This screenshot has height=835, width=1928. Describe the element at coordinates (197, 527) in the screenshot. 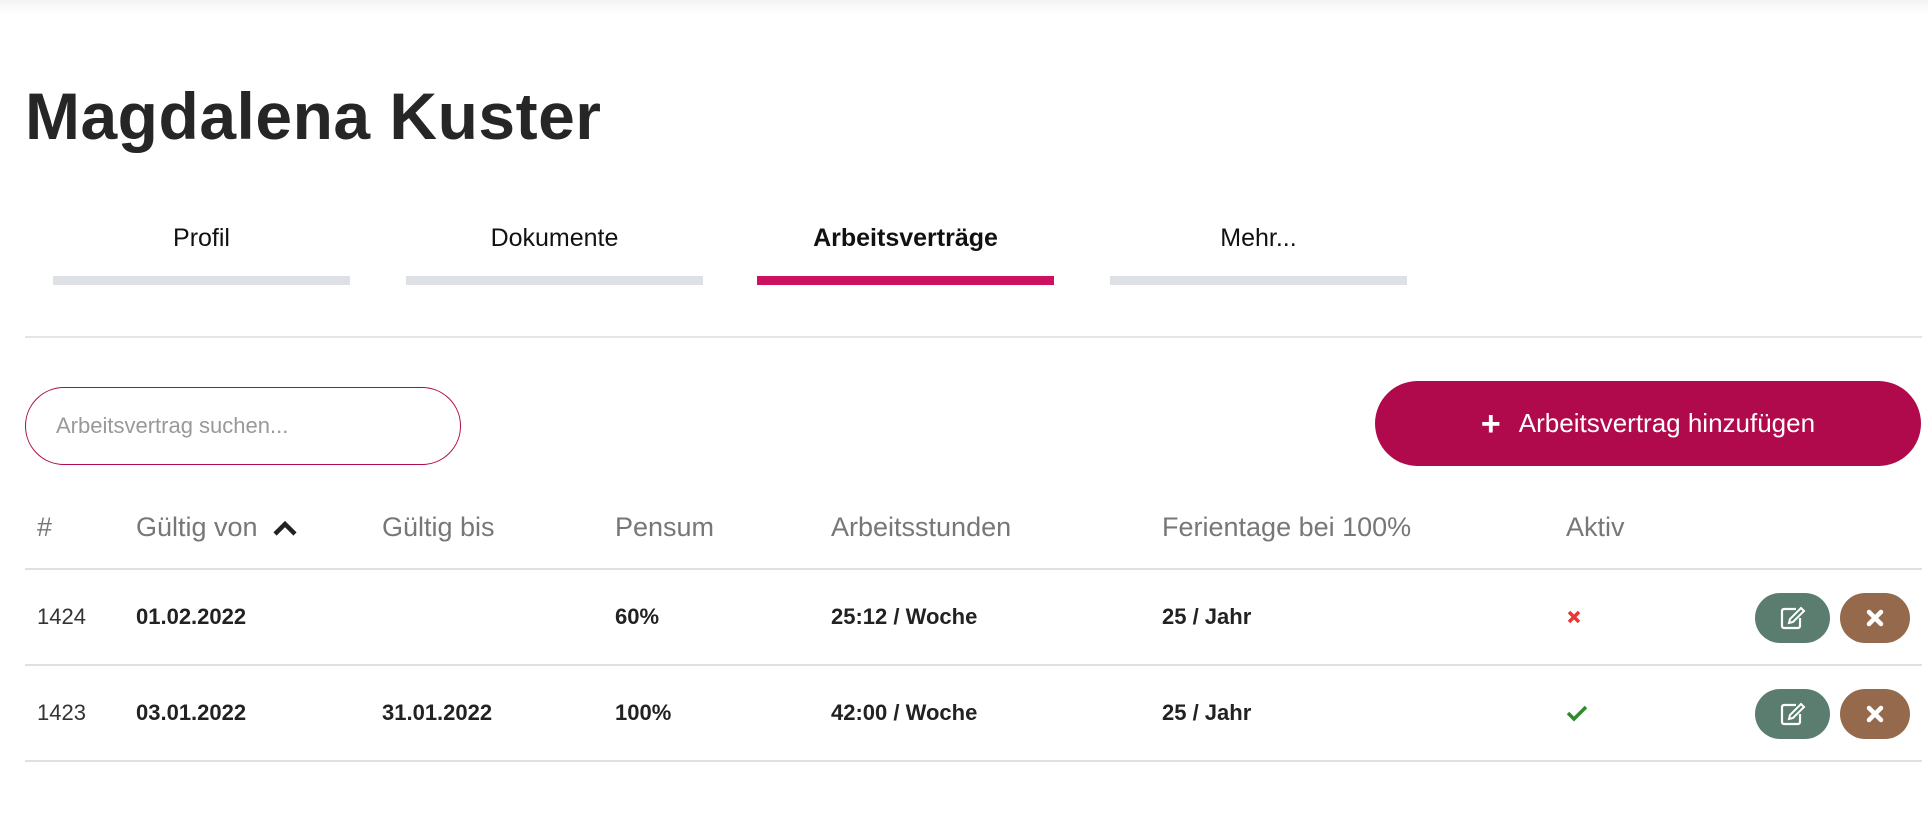

I see `column-header-label: Gültig von` at that location.